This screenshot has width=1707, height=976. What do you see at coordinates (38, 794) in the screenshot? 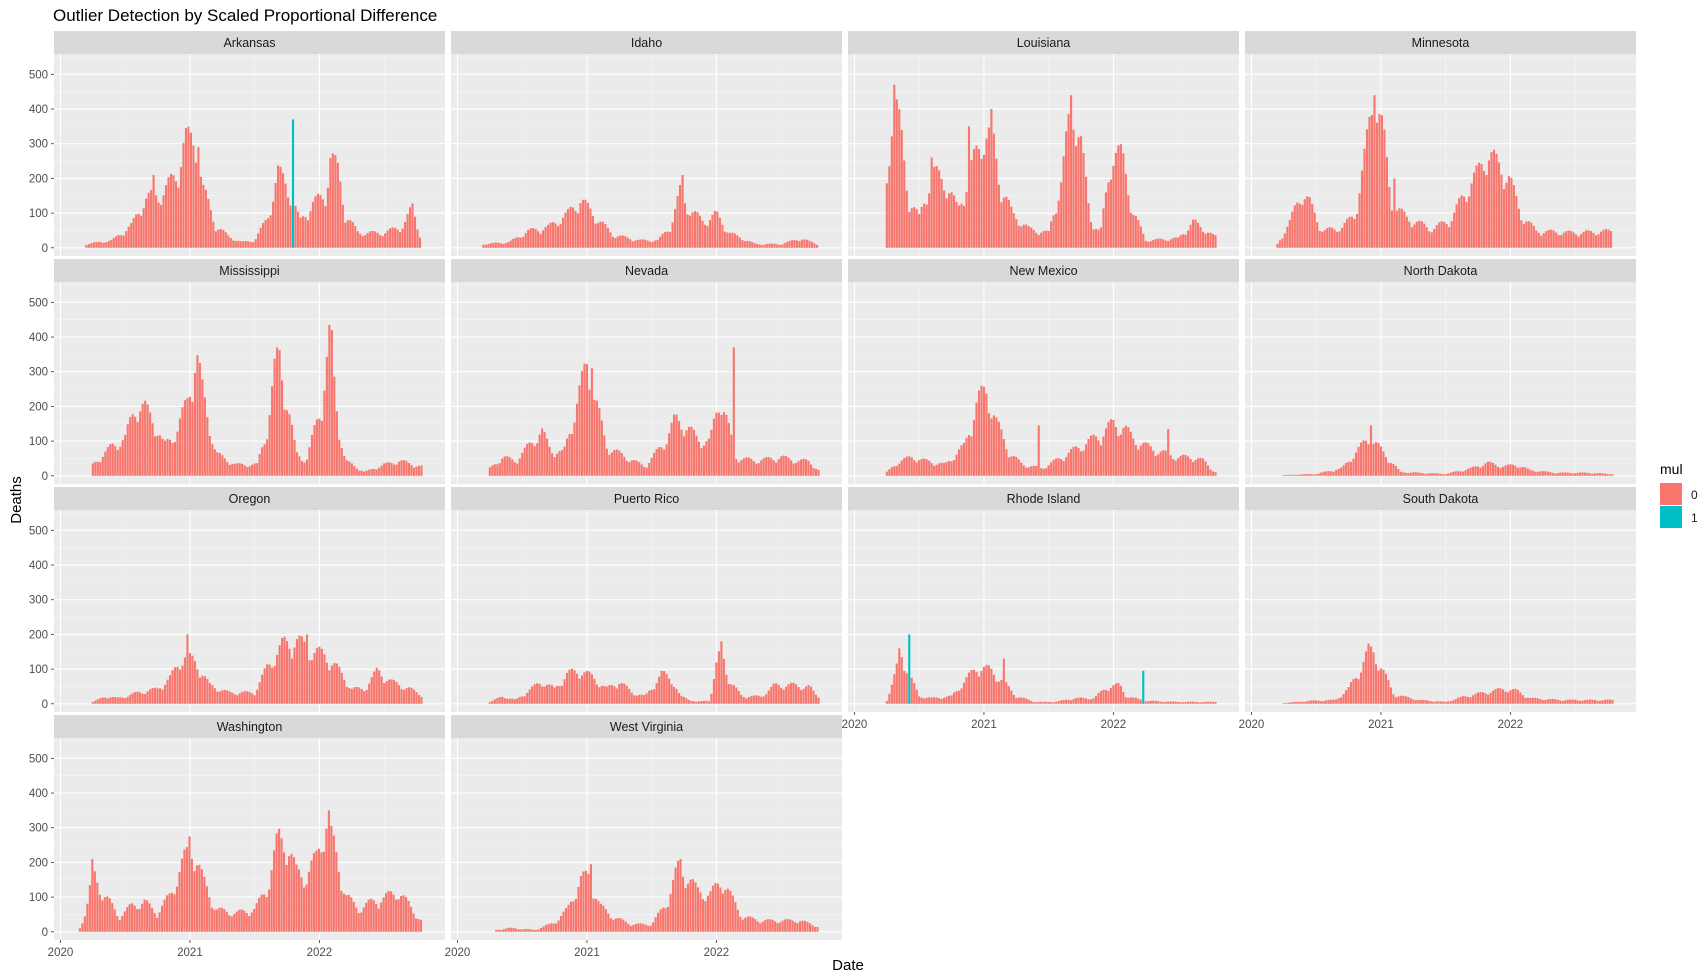
I see `y-tick-label: 400` at bounding box center [38, 794].